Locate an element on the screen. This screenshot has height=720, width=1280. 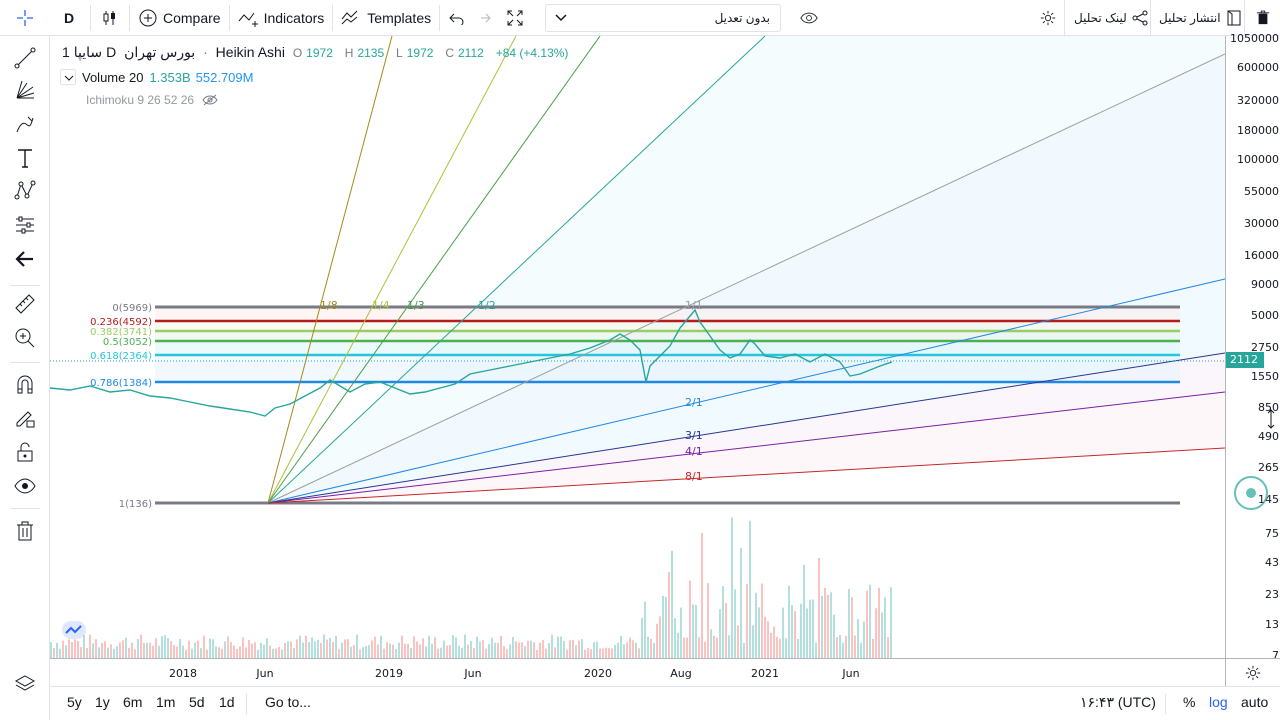
trend-line-tool is located at coordinates (25, 58).